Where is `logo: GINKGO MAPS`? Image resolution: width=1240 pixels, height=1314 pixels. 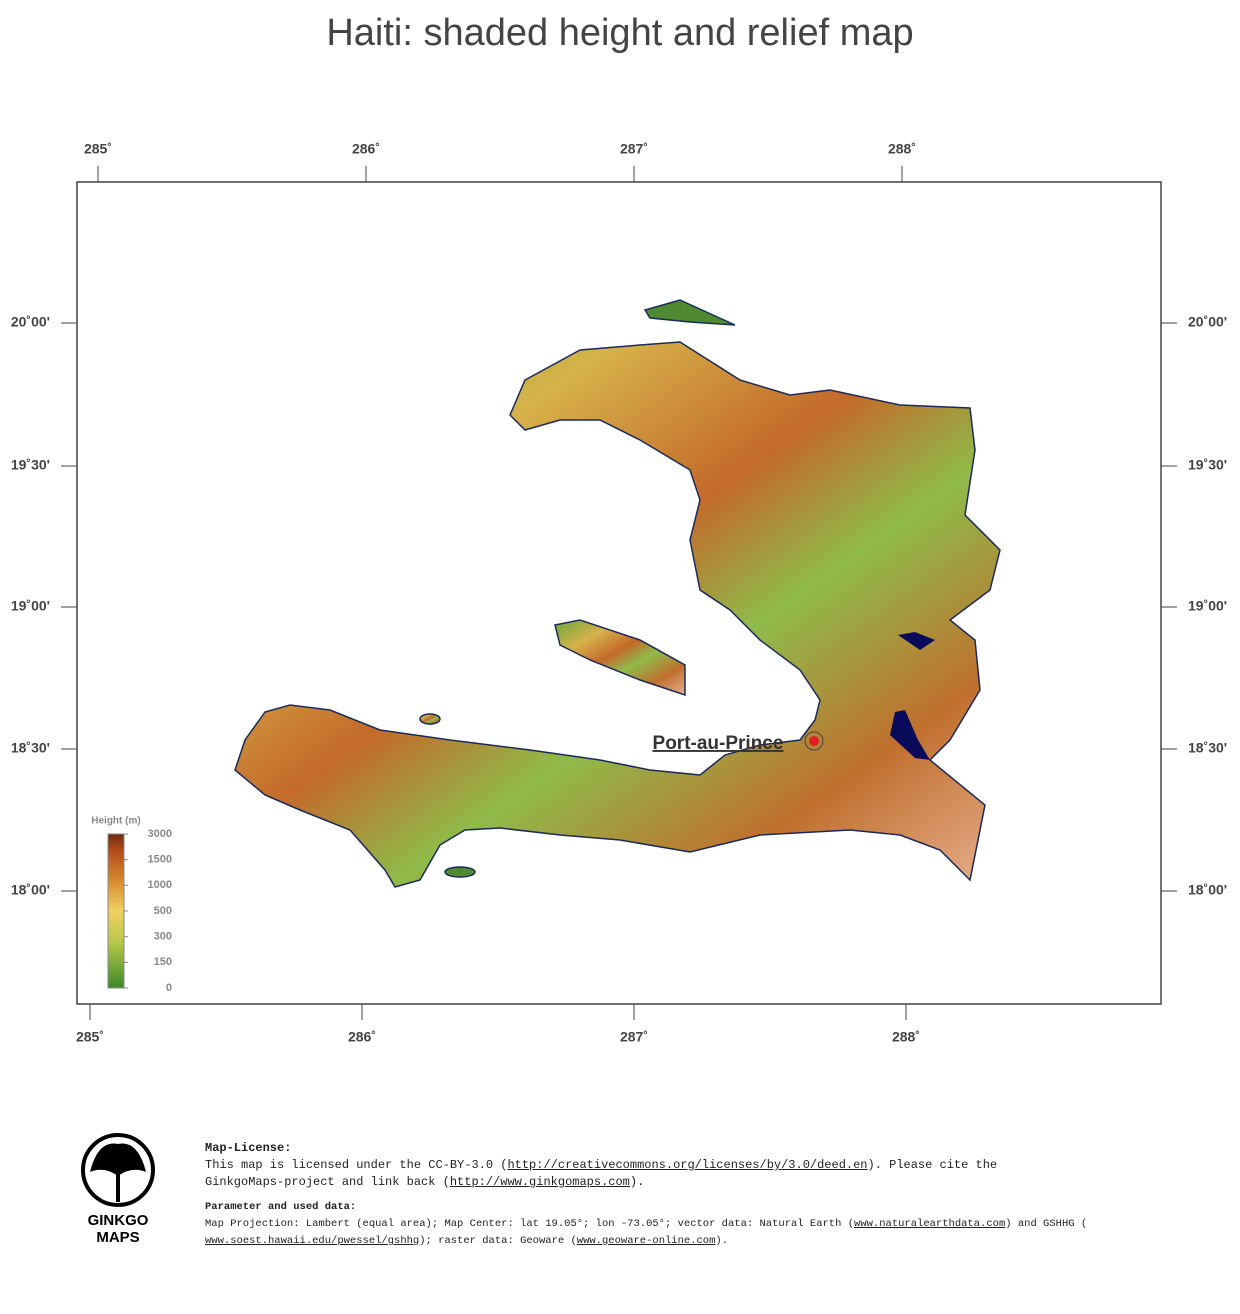 logo: GINKGO MAPS is located at coordinates (118, 1189).